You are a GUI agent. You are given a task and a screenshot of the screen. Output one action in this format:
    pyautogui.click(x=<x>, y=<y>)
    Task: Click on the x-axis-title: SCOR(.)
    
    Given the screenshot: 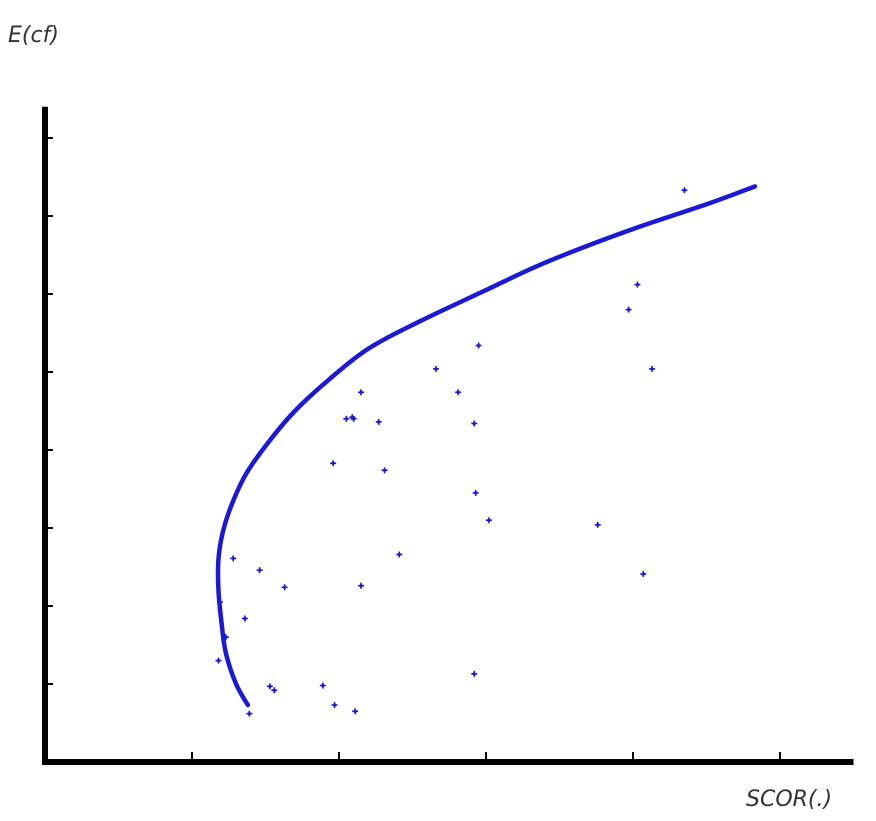 What is the action you would take?
    pyautogui.click(x=789, y=799)
    